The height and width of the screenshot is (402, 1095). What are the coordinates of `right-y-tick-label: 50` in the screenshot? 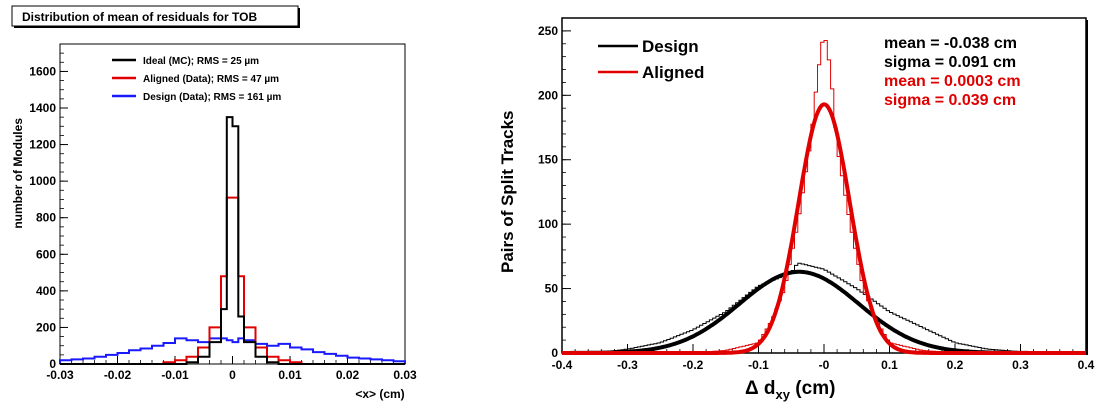 It's located at (552, 289).